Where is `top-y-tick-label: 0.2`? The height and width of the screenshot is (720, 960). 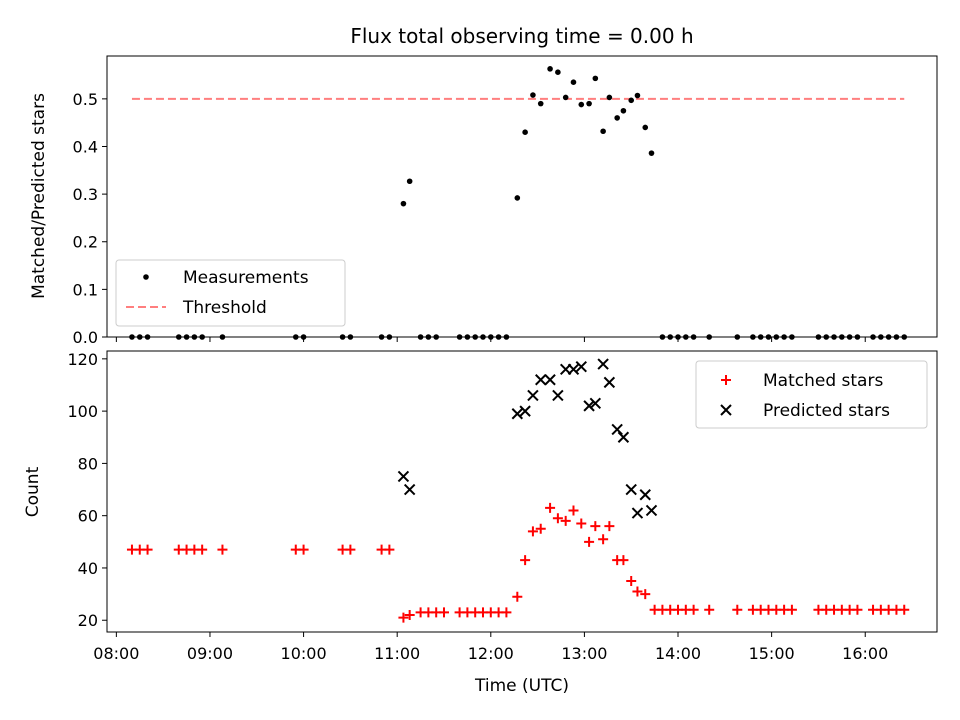 top-y-tick-label: 0.2 is located at coordinates (85, 242).